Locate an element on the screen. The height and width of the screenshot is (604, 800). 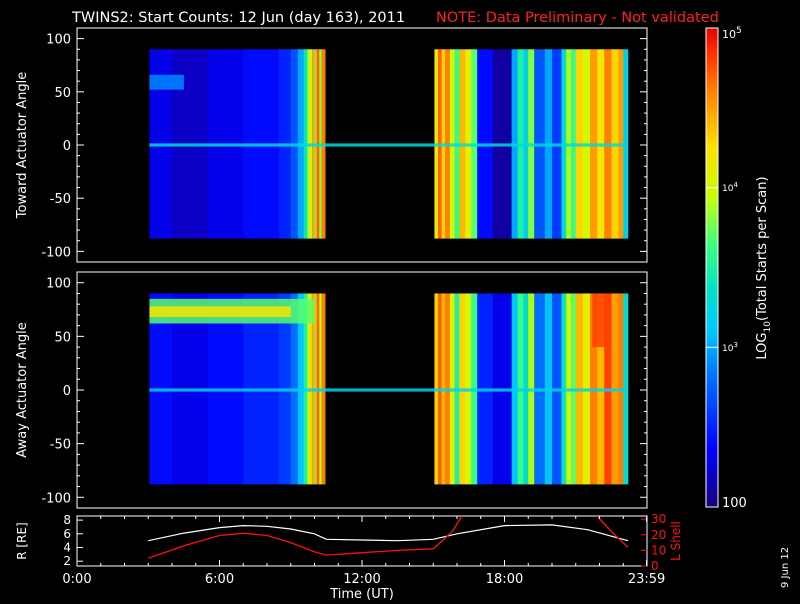
y-tick-label: 4 is located at coordinates (67, 548).